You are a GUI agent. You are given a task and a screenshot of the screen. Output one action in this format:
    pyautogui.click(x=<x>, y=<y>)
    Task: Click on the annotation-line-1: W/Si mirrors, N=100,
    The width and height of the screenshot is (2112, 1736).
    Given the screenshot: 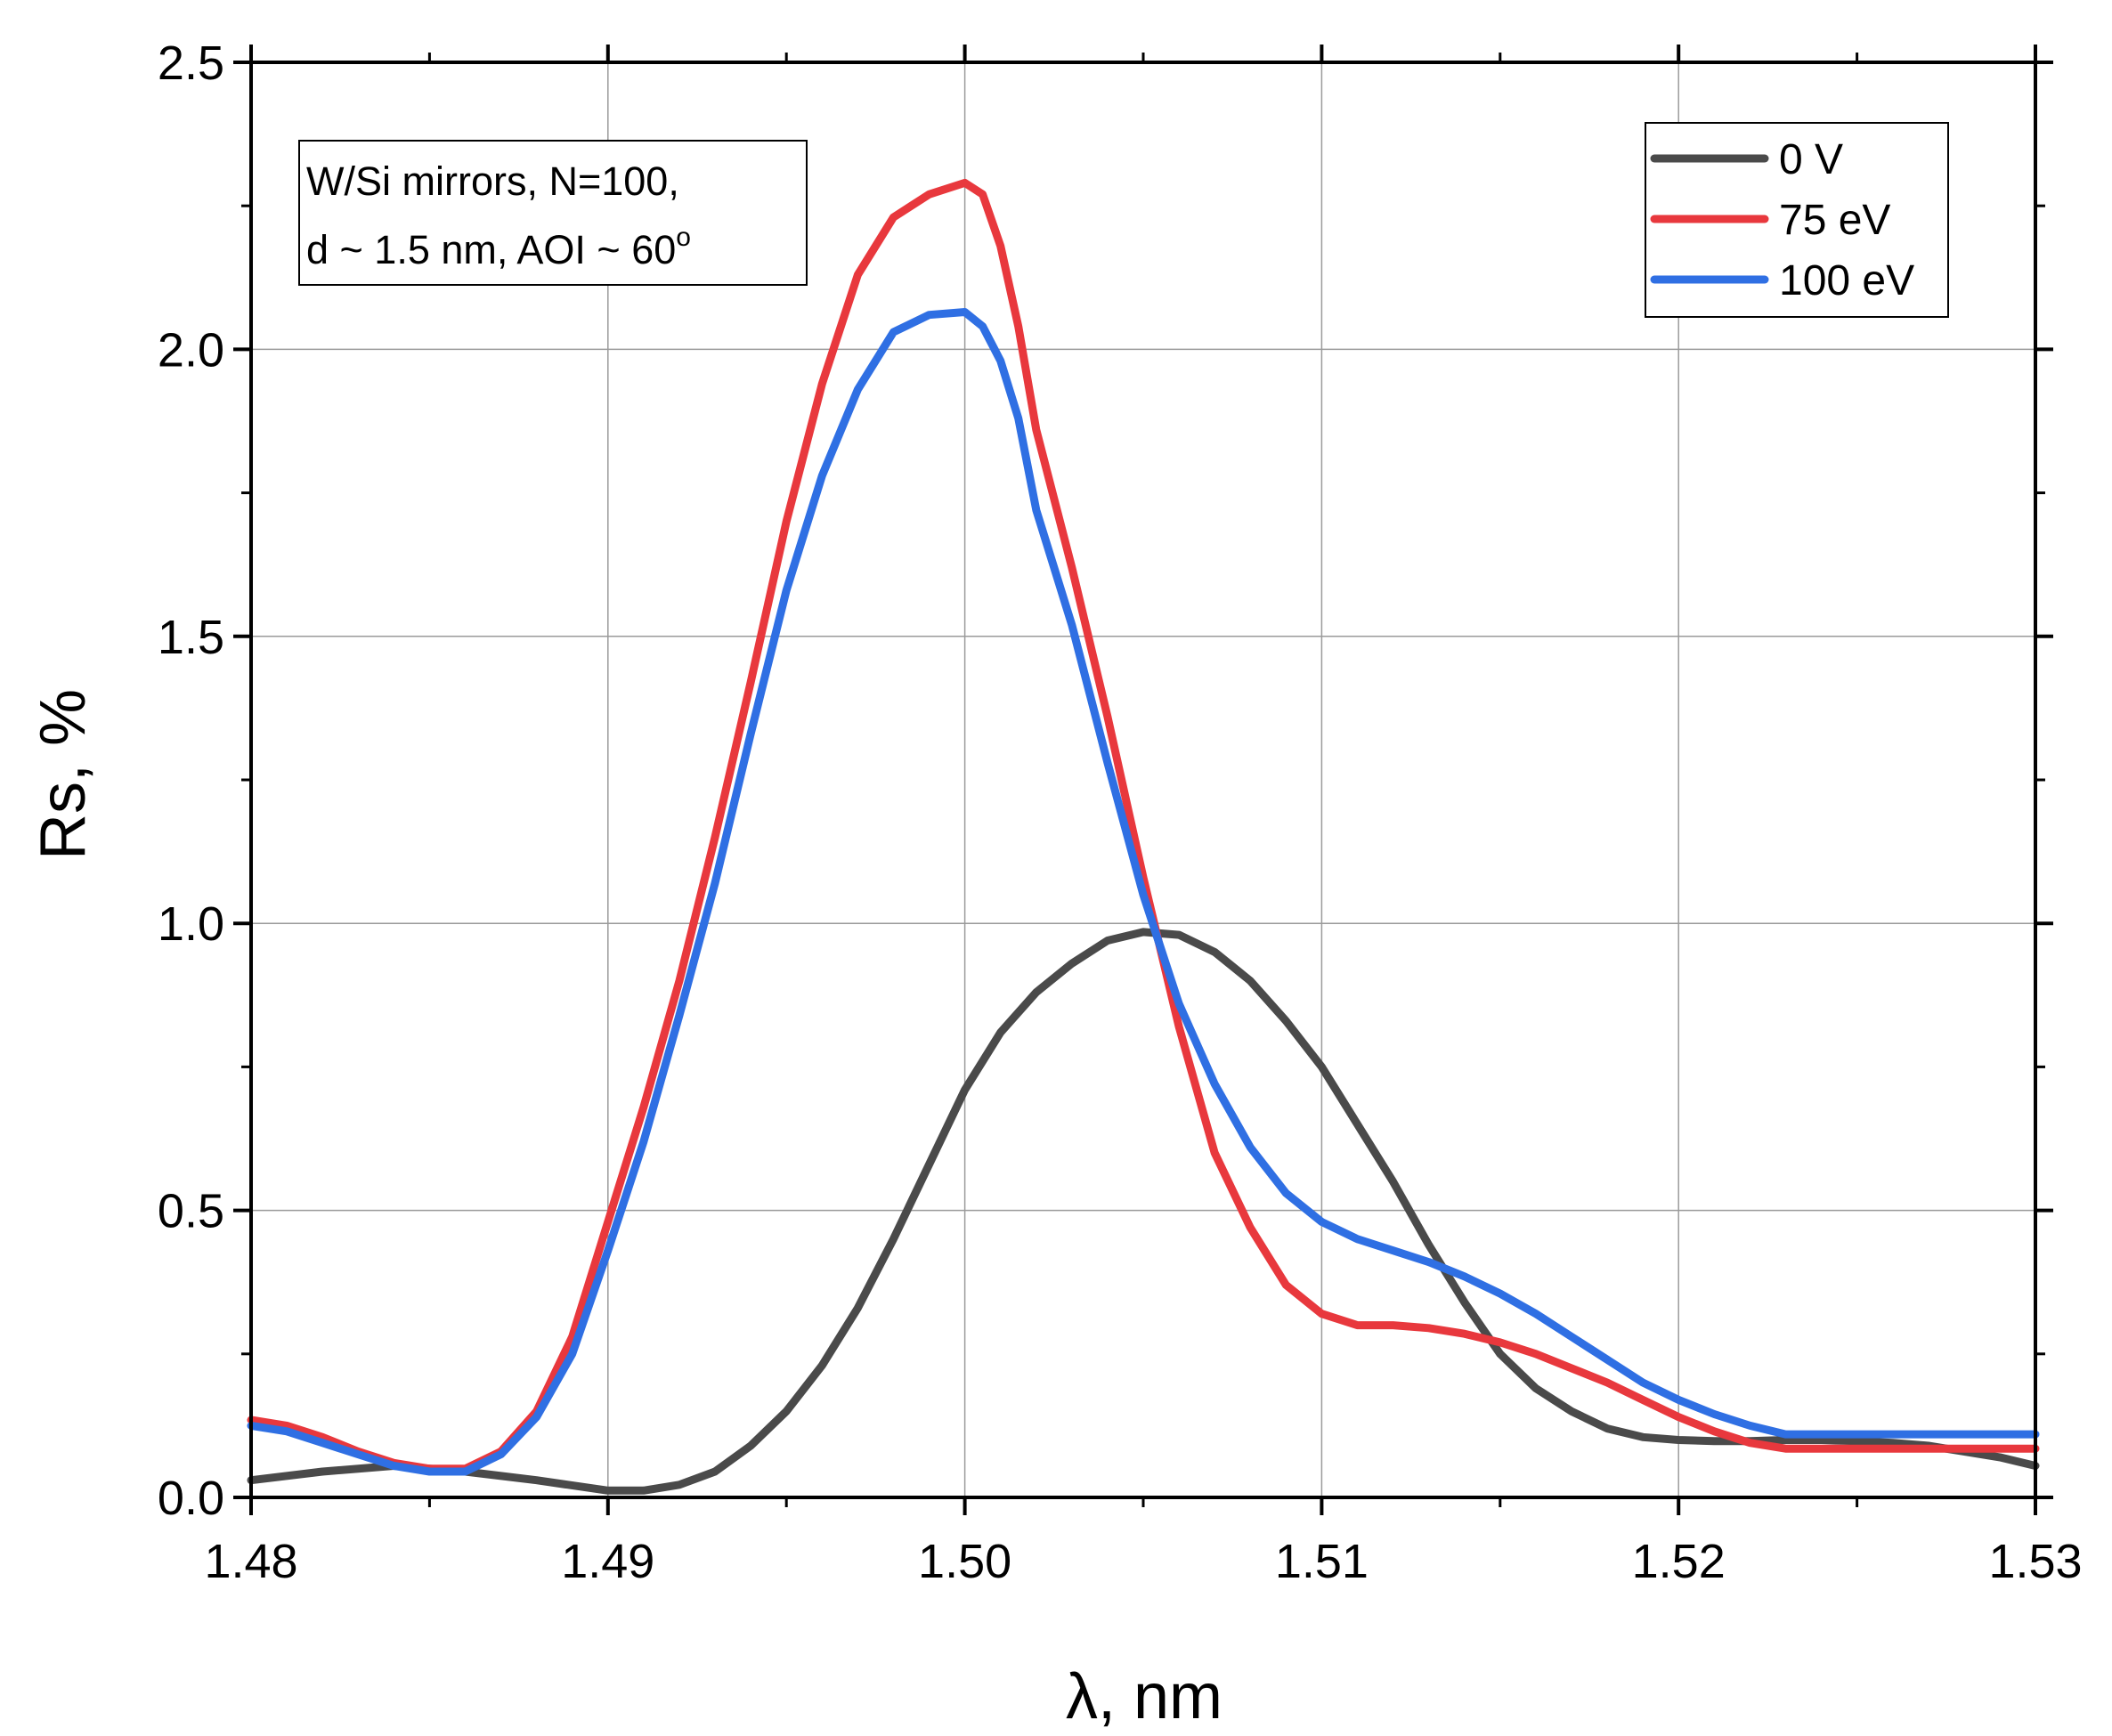 What is the action you would take?
    pyautogui.click(x=493, y=181)
    